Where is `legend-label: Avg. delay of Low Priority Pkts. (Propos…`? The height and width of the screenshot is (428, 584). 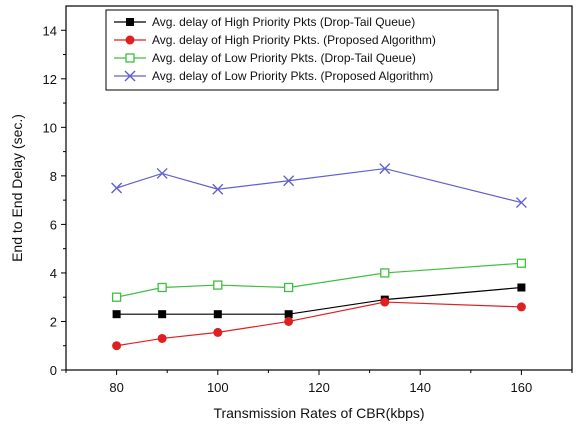 legend-label: Avg. delay of Low Priority Pkts. (Propos… is located at coordinates (292, 76).